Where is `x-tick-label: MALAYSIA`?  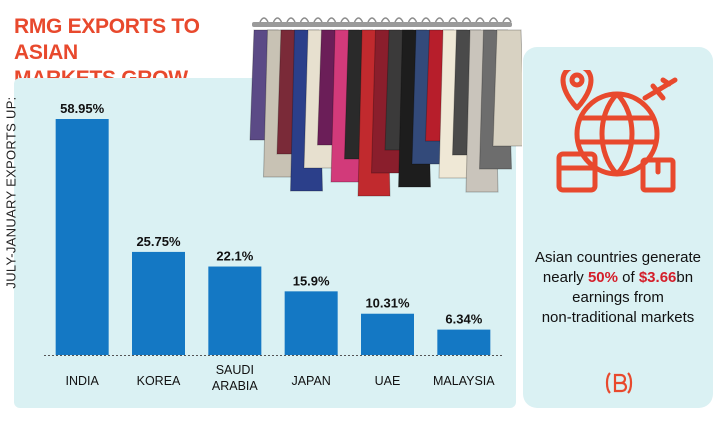
x-tick-label: MALAYSIA is located at coordinates (464, 381).